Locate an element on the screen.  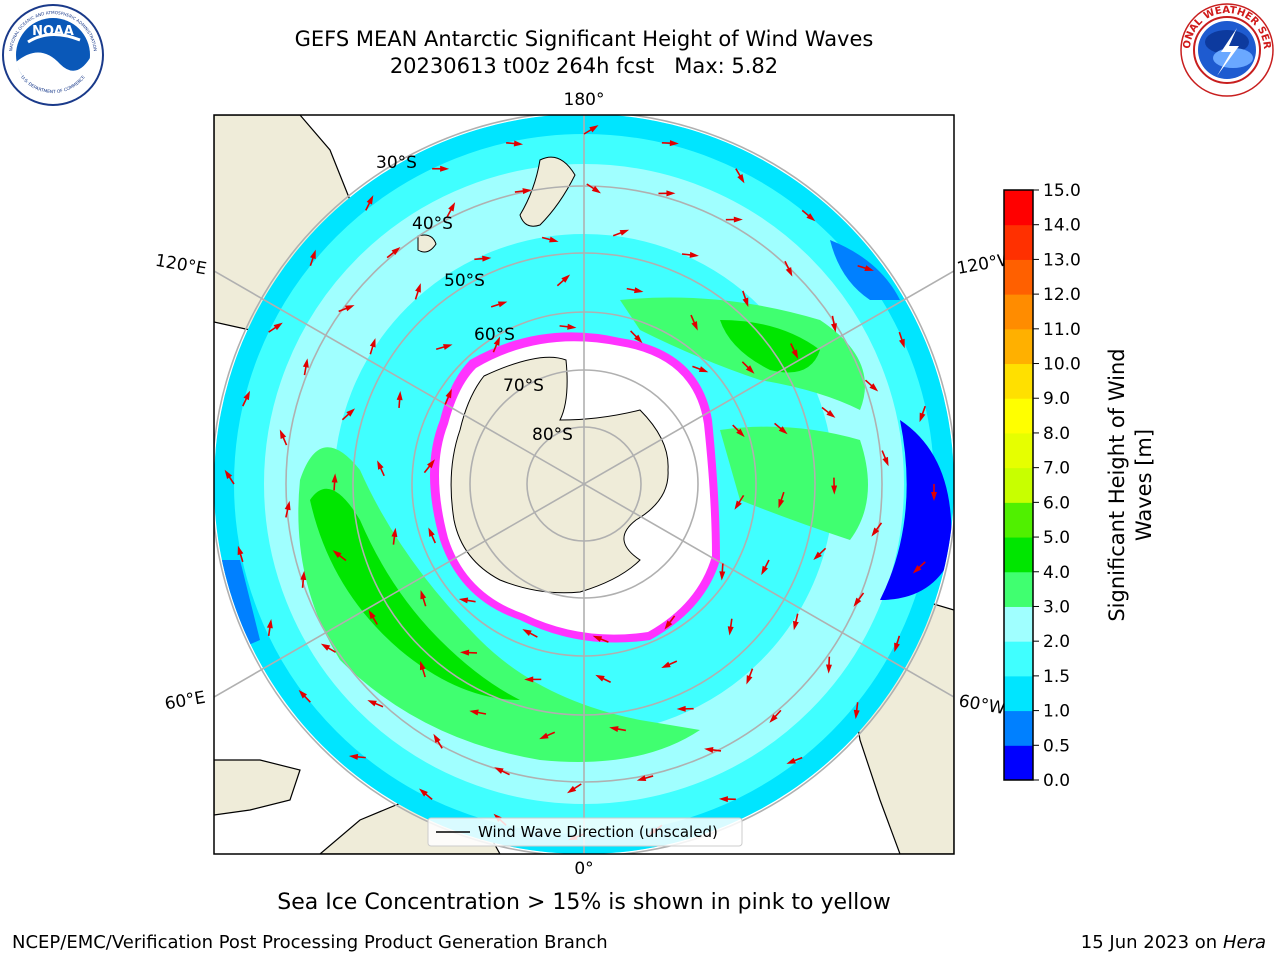
colorbar-label-line2: Waves [m] is located at coordinates (1144, 485).